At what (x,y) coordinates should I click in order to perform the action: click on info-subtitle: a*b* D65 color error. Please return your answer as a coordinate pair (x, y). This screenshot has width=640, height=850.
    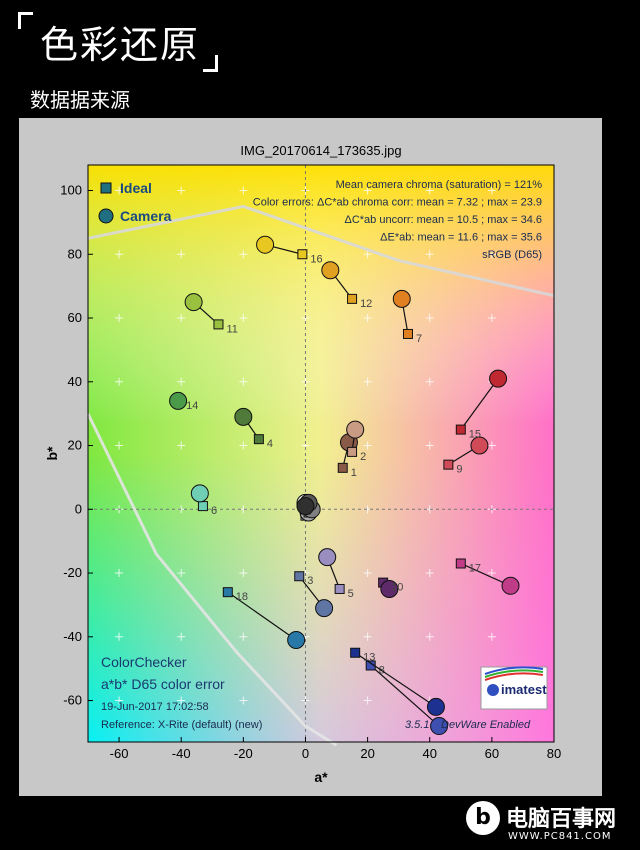
    Looking at the image, I should click on (163, 684).